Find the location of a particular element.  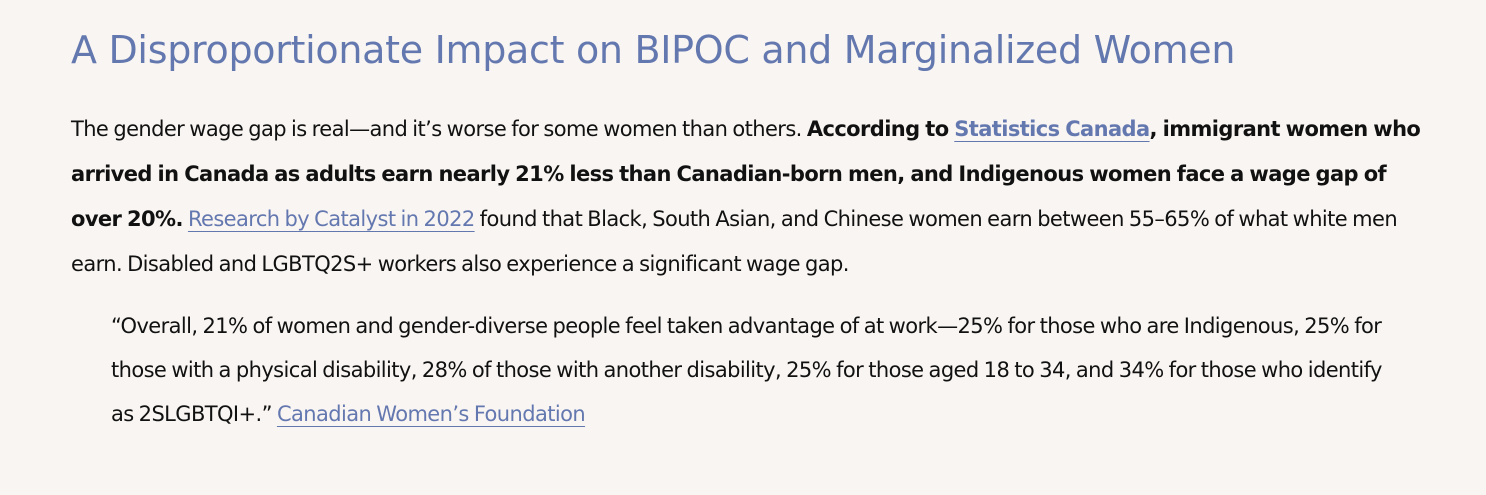

statistics-canada-link: Statistics Canada is located at coordinates (1052, 129).